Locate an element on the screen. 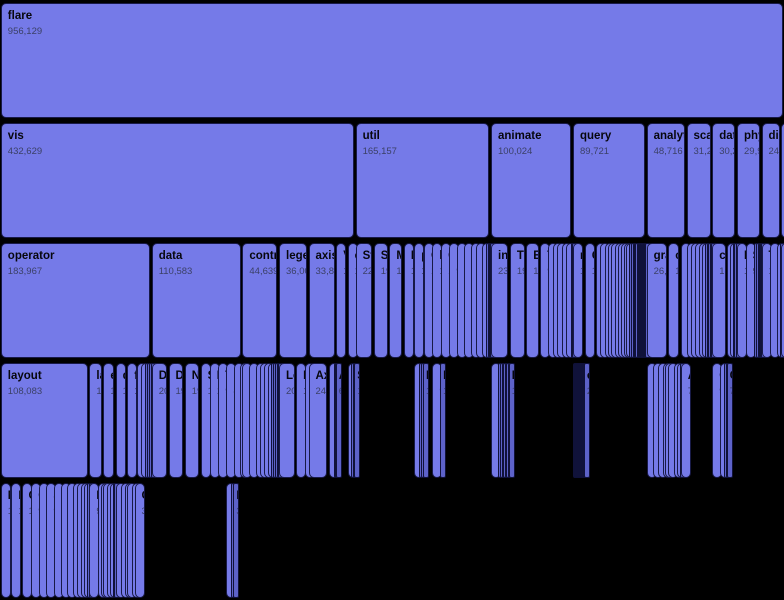  cell-label: Maths is located at coordinates (398, 256).